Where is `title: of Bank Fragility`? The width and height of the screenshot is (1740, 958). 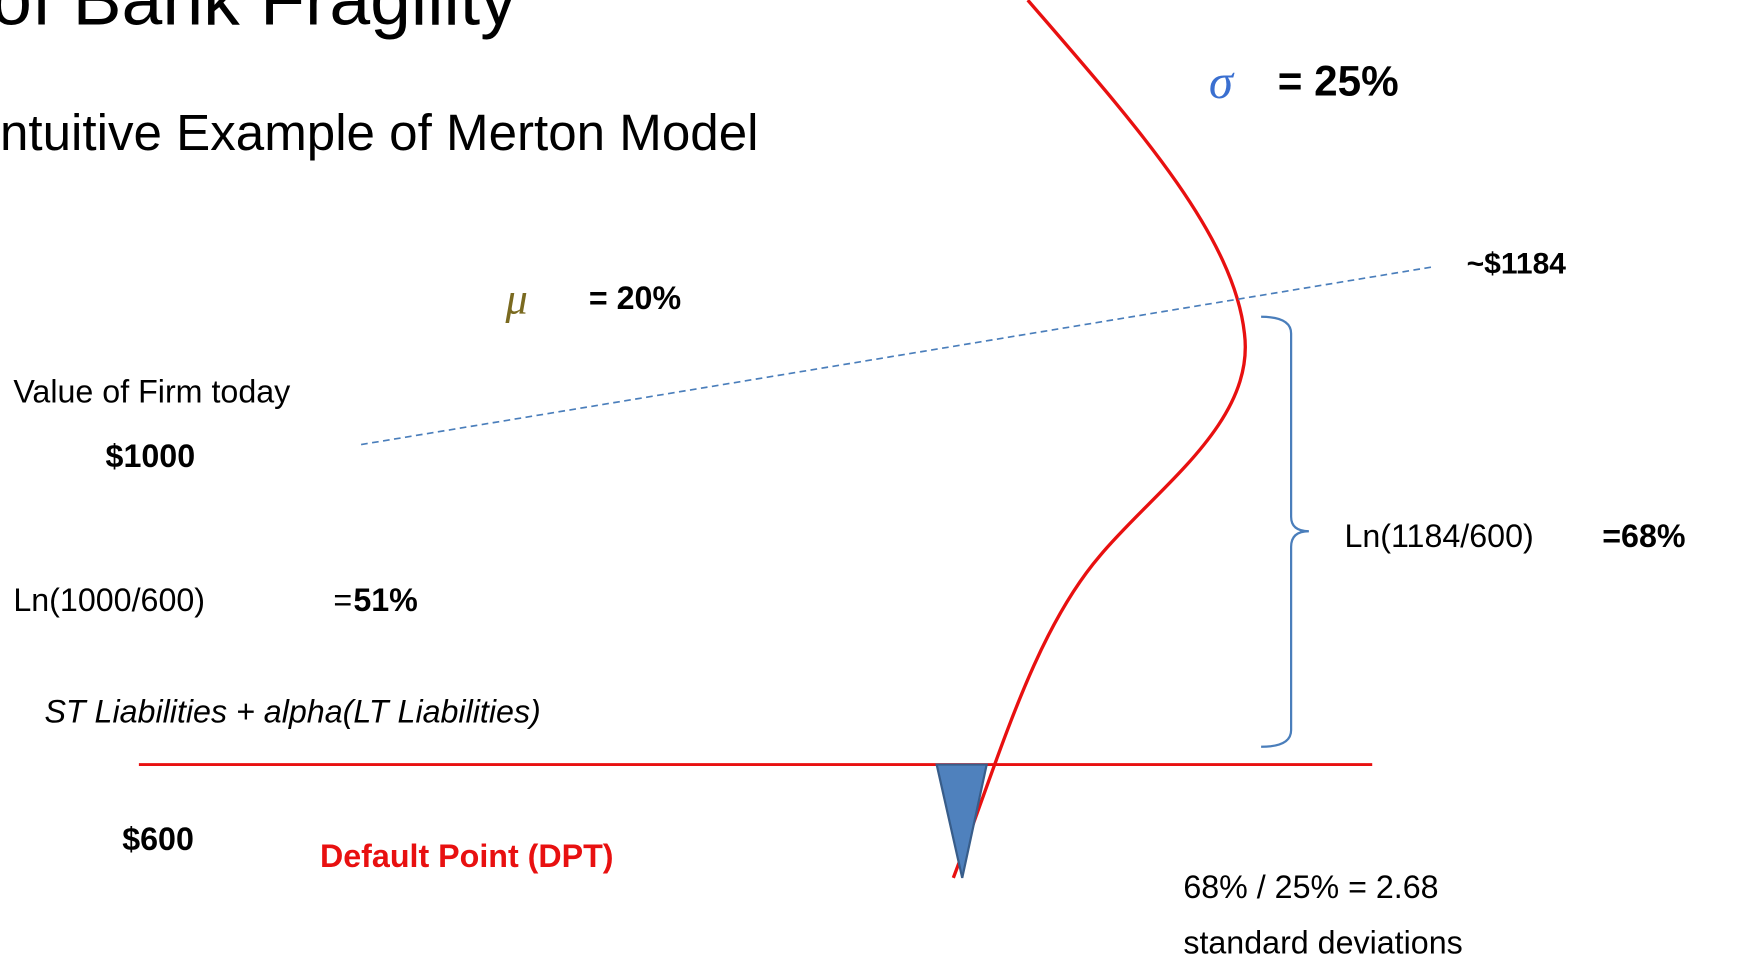 title: of Bank Fragility is located at coordinates (258, 20).